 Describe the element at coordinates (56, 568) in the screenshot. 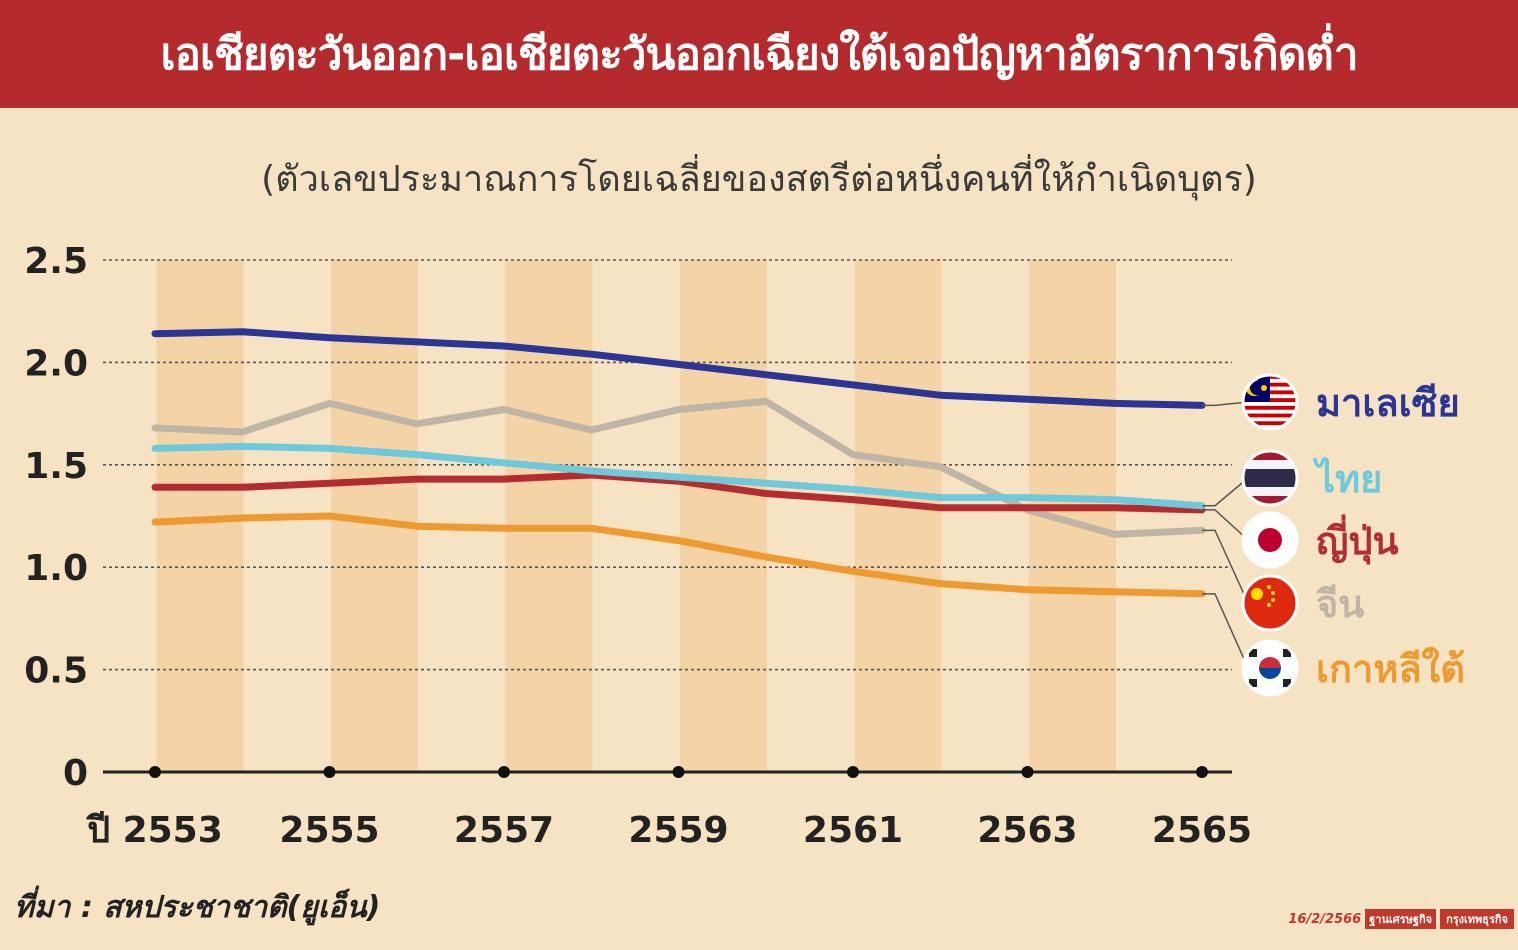

I see `y-tick-label: 1.0` at that location.